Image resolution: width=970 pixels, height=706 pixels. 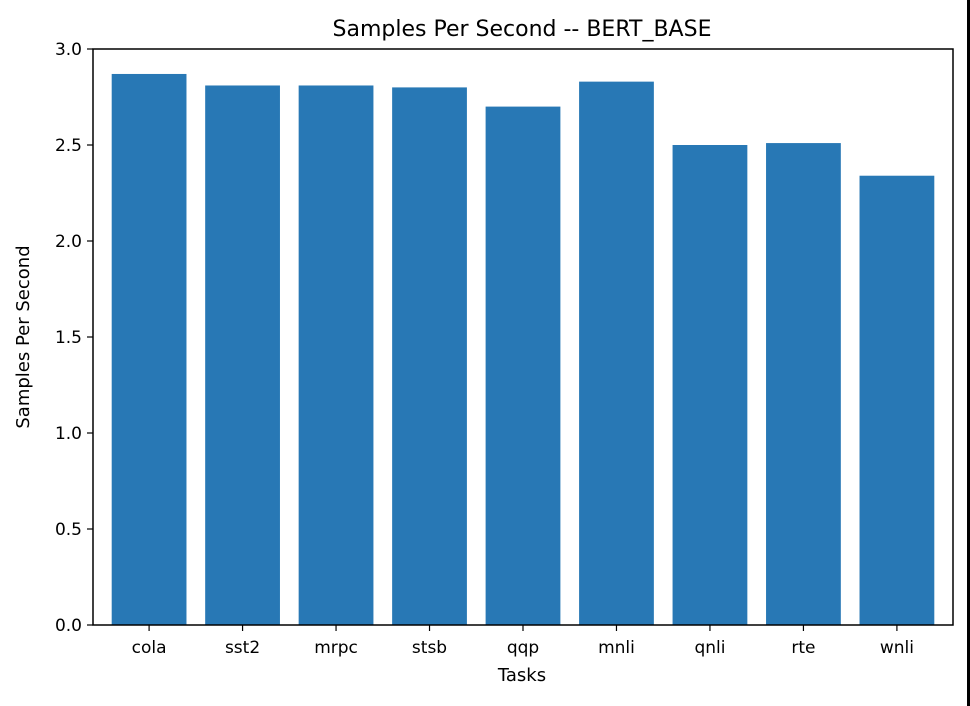 What do you see at coordinates (242, 355) in the screenshot?
I see `bar-sst2` at bounding box center [242, 355].